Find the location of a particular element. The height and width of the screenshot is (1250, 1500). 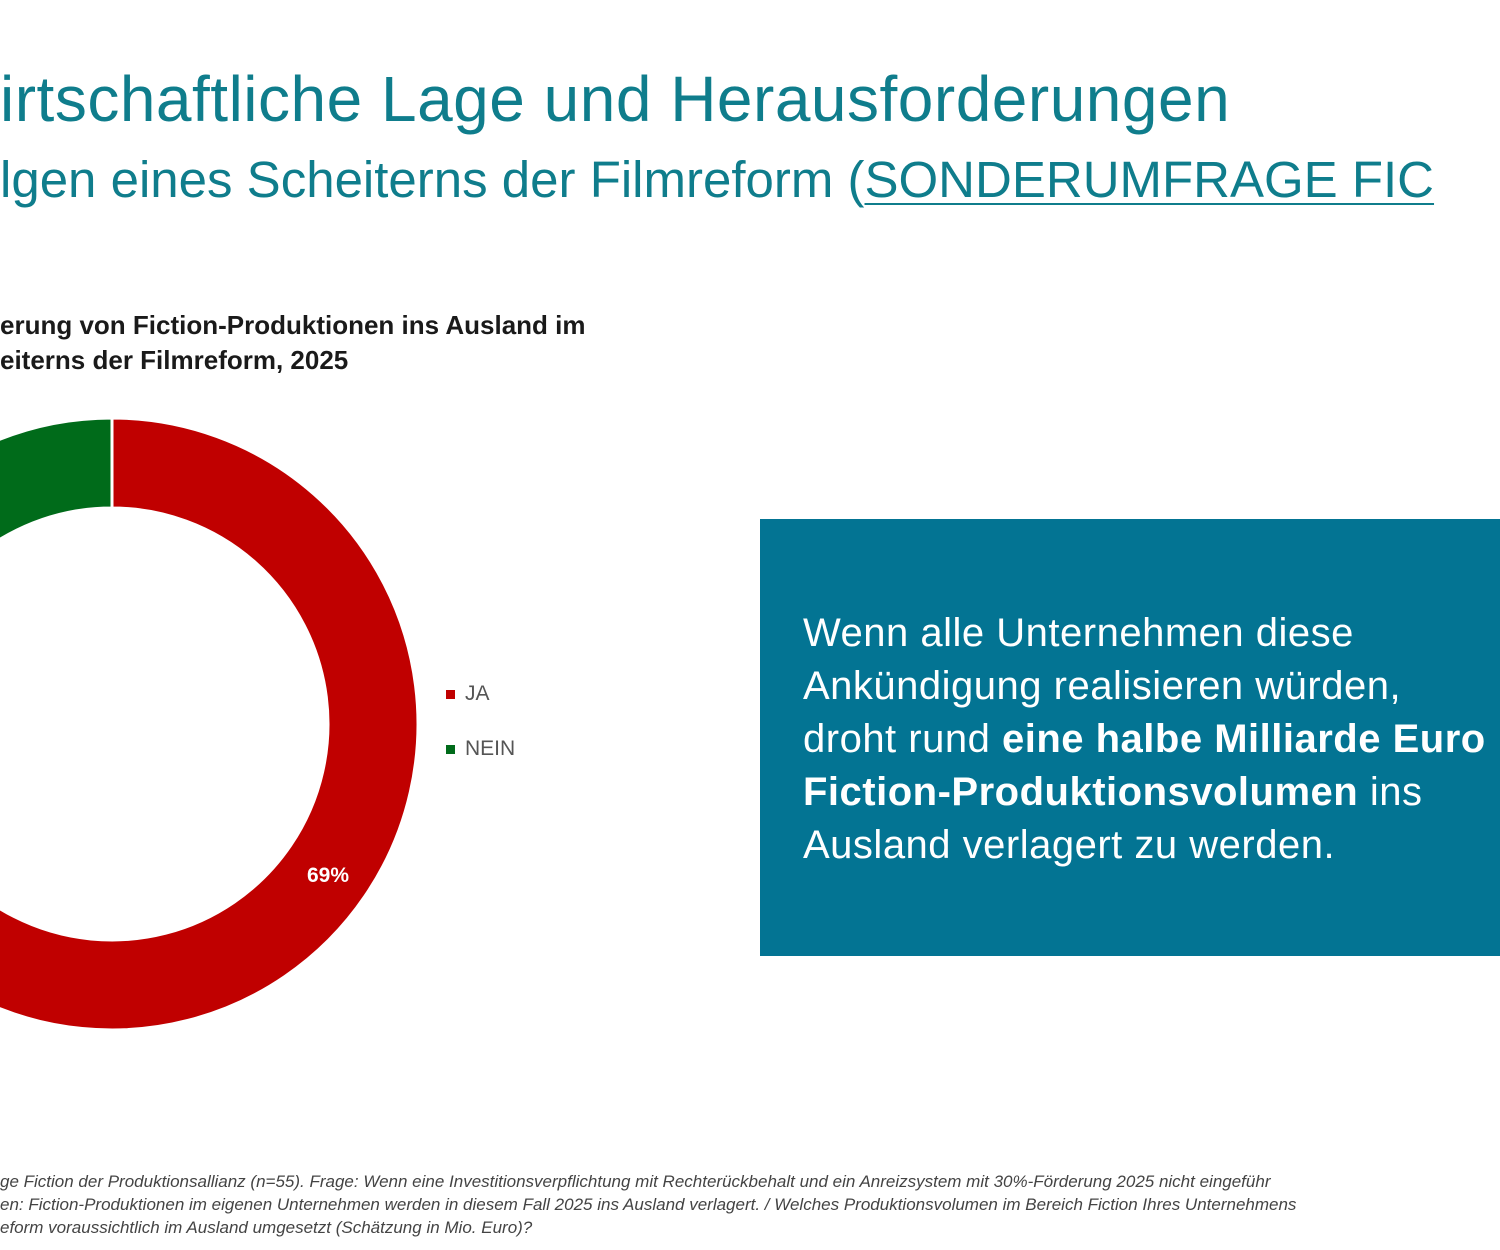

chart-legend: JA NEIN is located at coordinates (480, 735).